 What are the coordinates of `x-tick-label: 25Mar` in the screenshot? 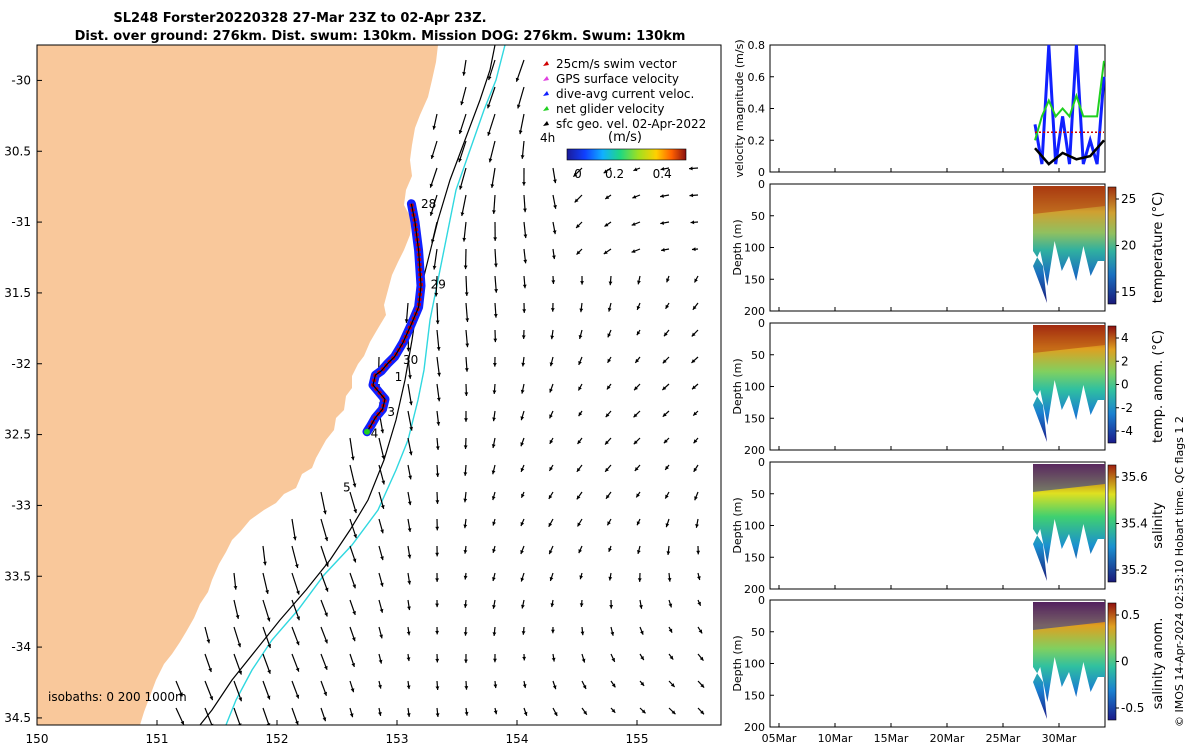 It's located at (1003, 738).